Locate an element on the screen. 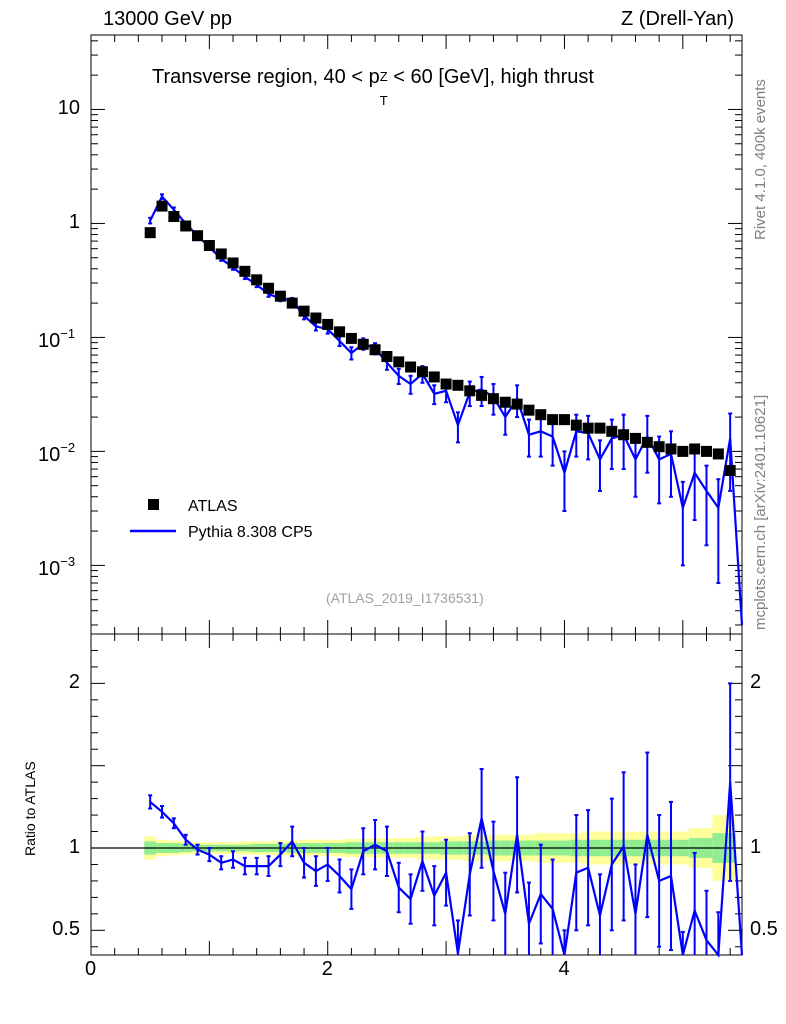  ratio-y-tick-label-right-text: 1 is located at coordinates (756, 847).